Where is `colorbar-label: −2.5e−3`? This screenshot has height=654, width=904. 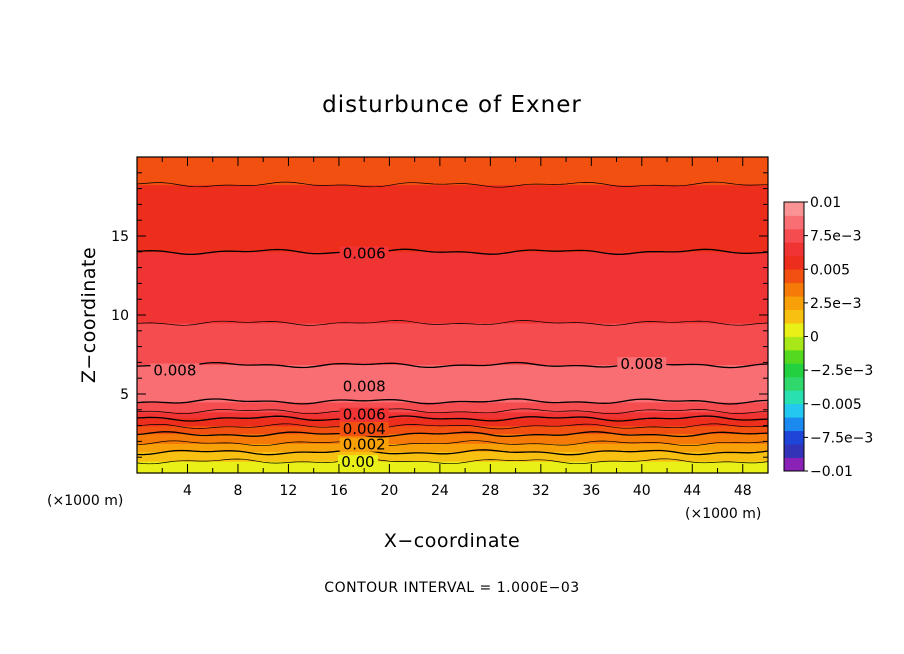
colorbar-label: −2.5e−3 is located at coordinates (841, 371).